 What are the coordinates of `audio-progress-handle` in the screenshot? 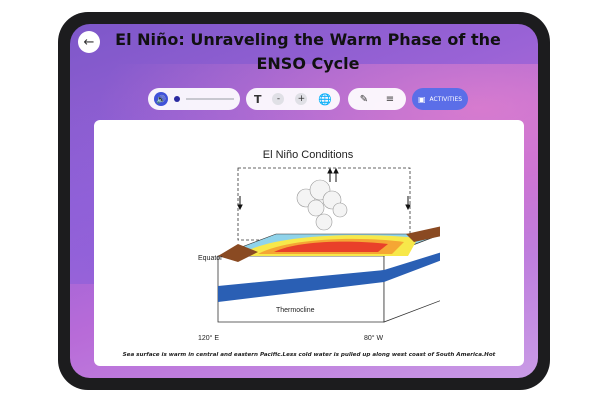 It's located at (177, 99).